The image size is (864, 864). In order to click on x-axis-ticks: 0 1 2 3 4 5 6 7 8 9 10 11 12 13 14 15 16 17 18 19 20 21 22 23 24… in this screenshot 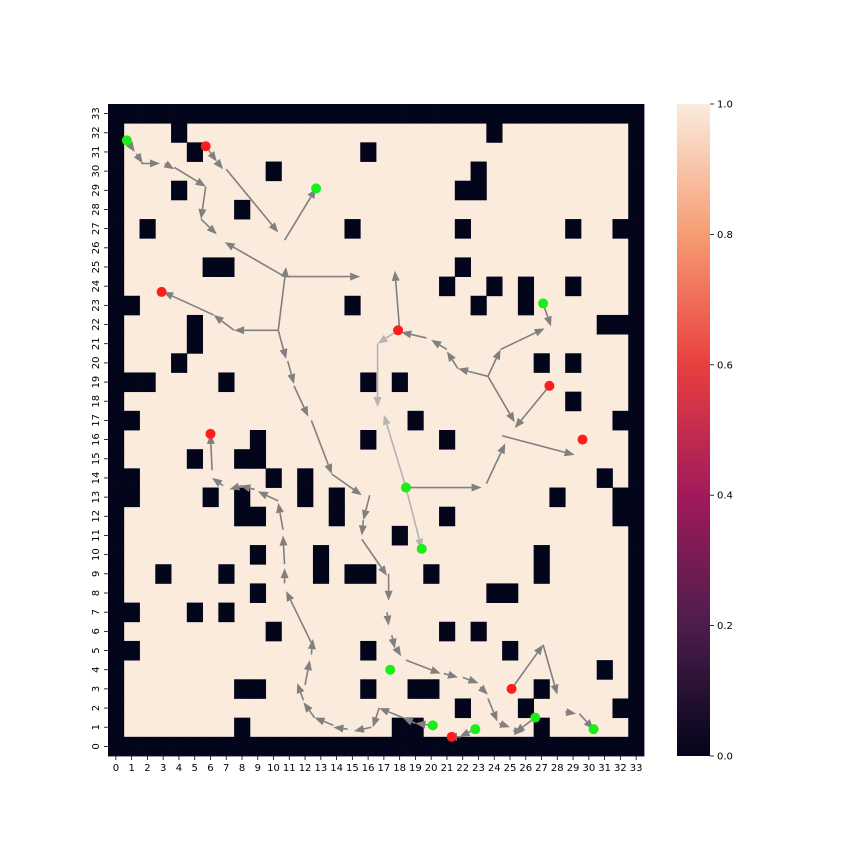, I will do `click(377, 765)`.